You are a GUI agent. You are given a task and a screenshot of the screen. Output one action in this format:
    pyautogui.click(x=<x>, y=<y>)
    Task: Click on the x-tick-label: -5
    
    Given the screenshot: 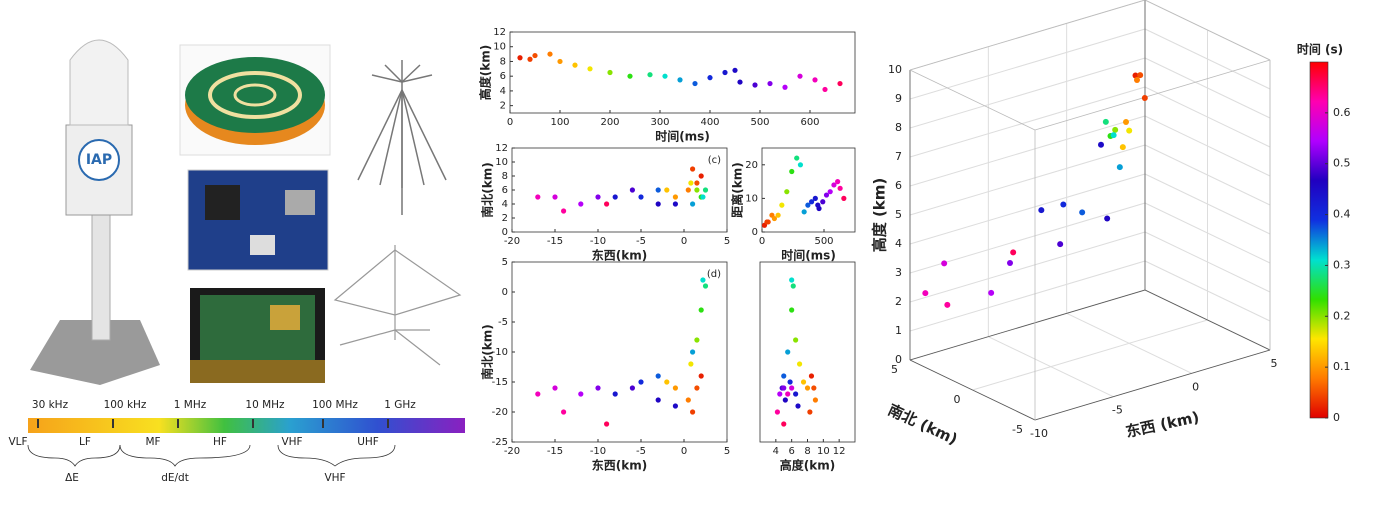 What is the action you would take?
    pyautogui.click(x=641, y=451)
    